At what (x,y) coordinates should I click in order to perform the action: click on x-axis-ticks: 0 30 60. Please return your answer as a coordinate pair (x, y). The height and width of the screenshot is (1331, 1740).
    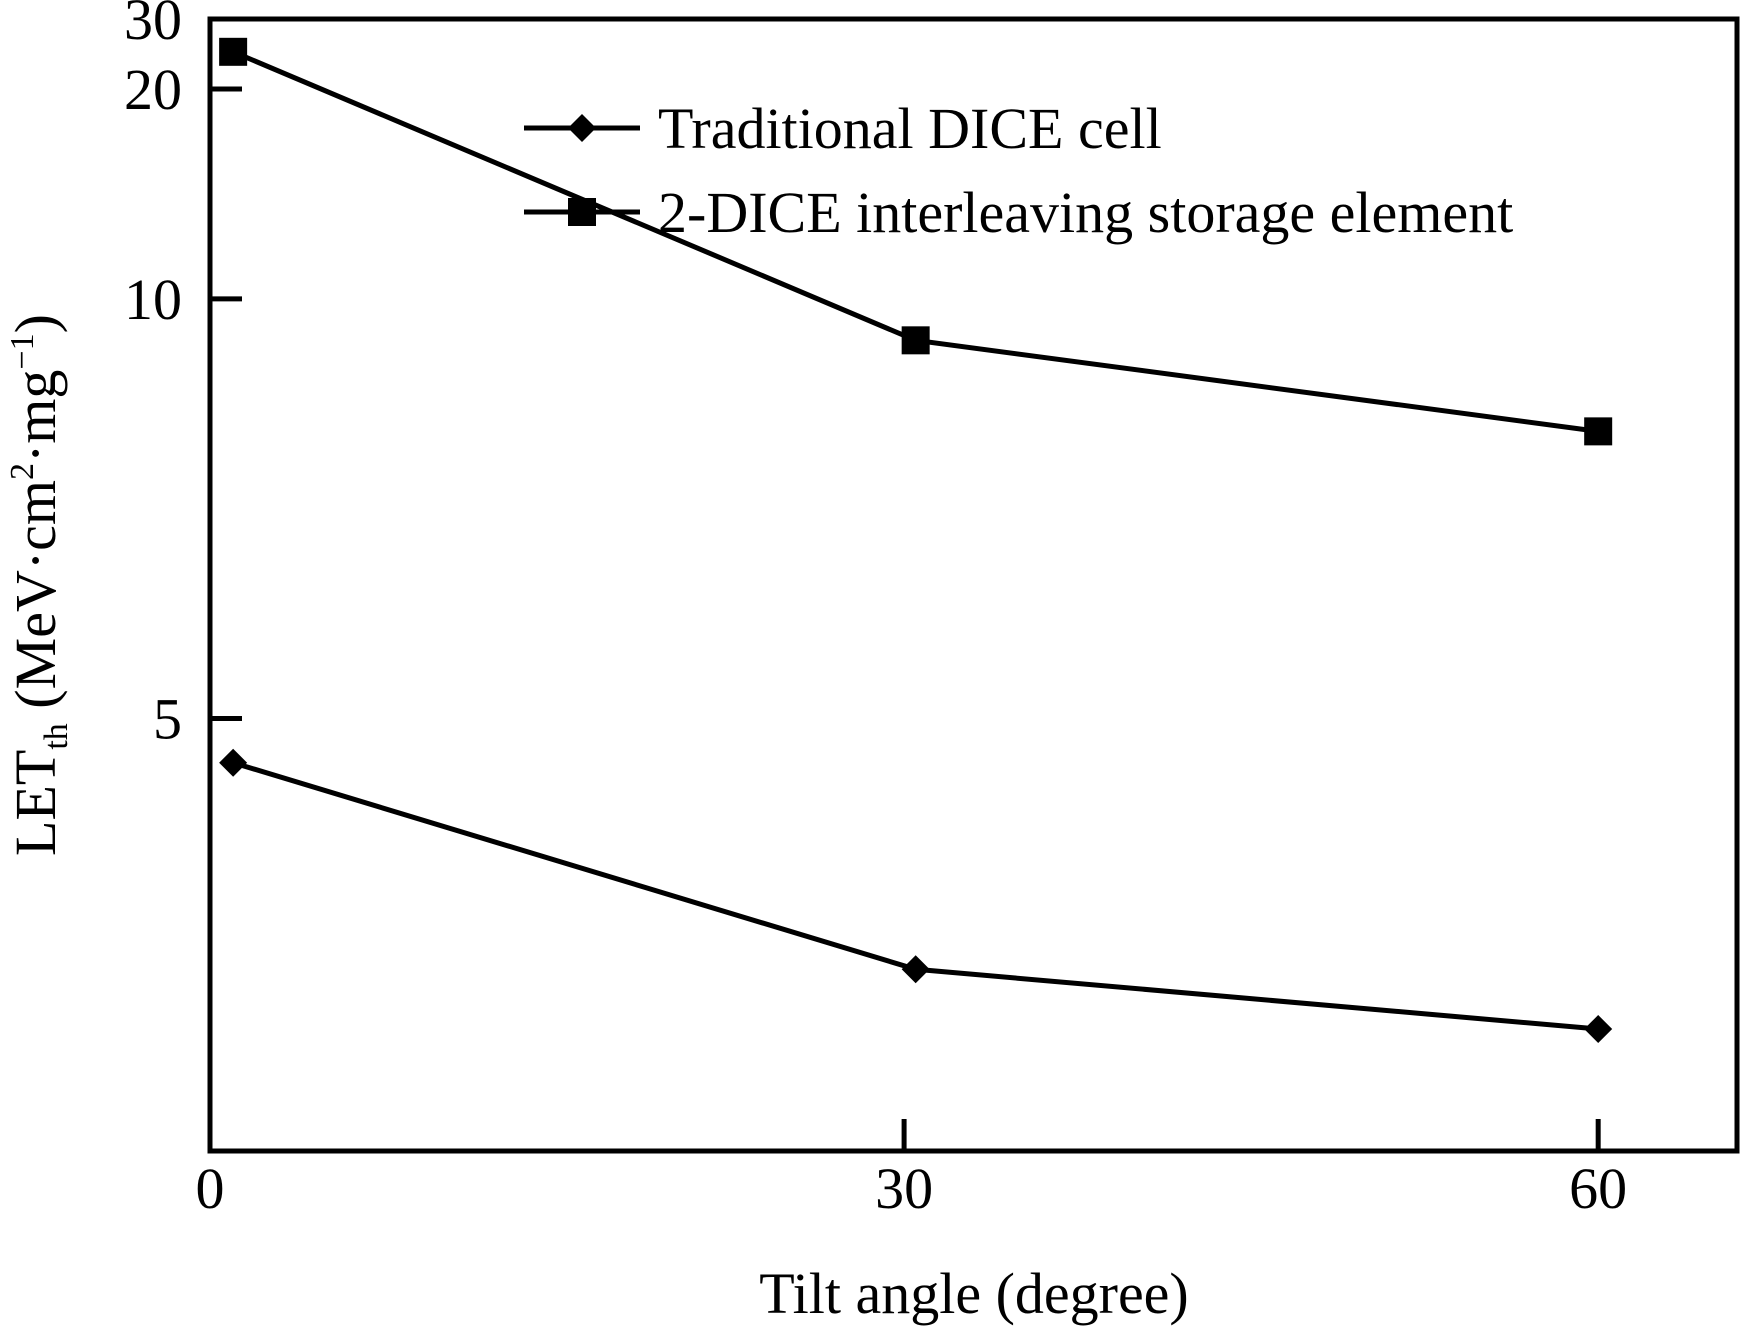
    Looking at the image, I should click on (911, 1170).